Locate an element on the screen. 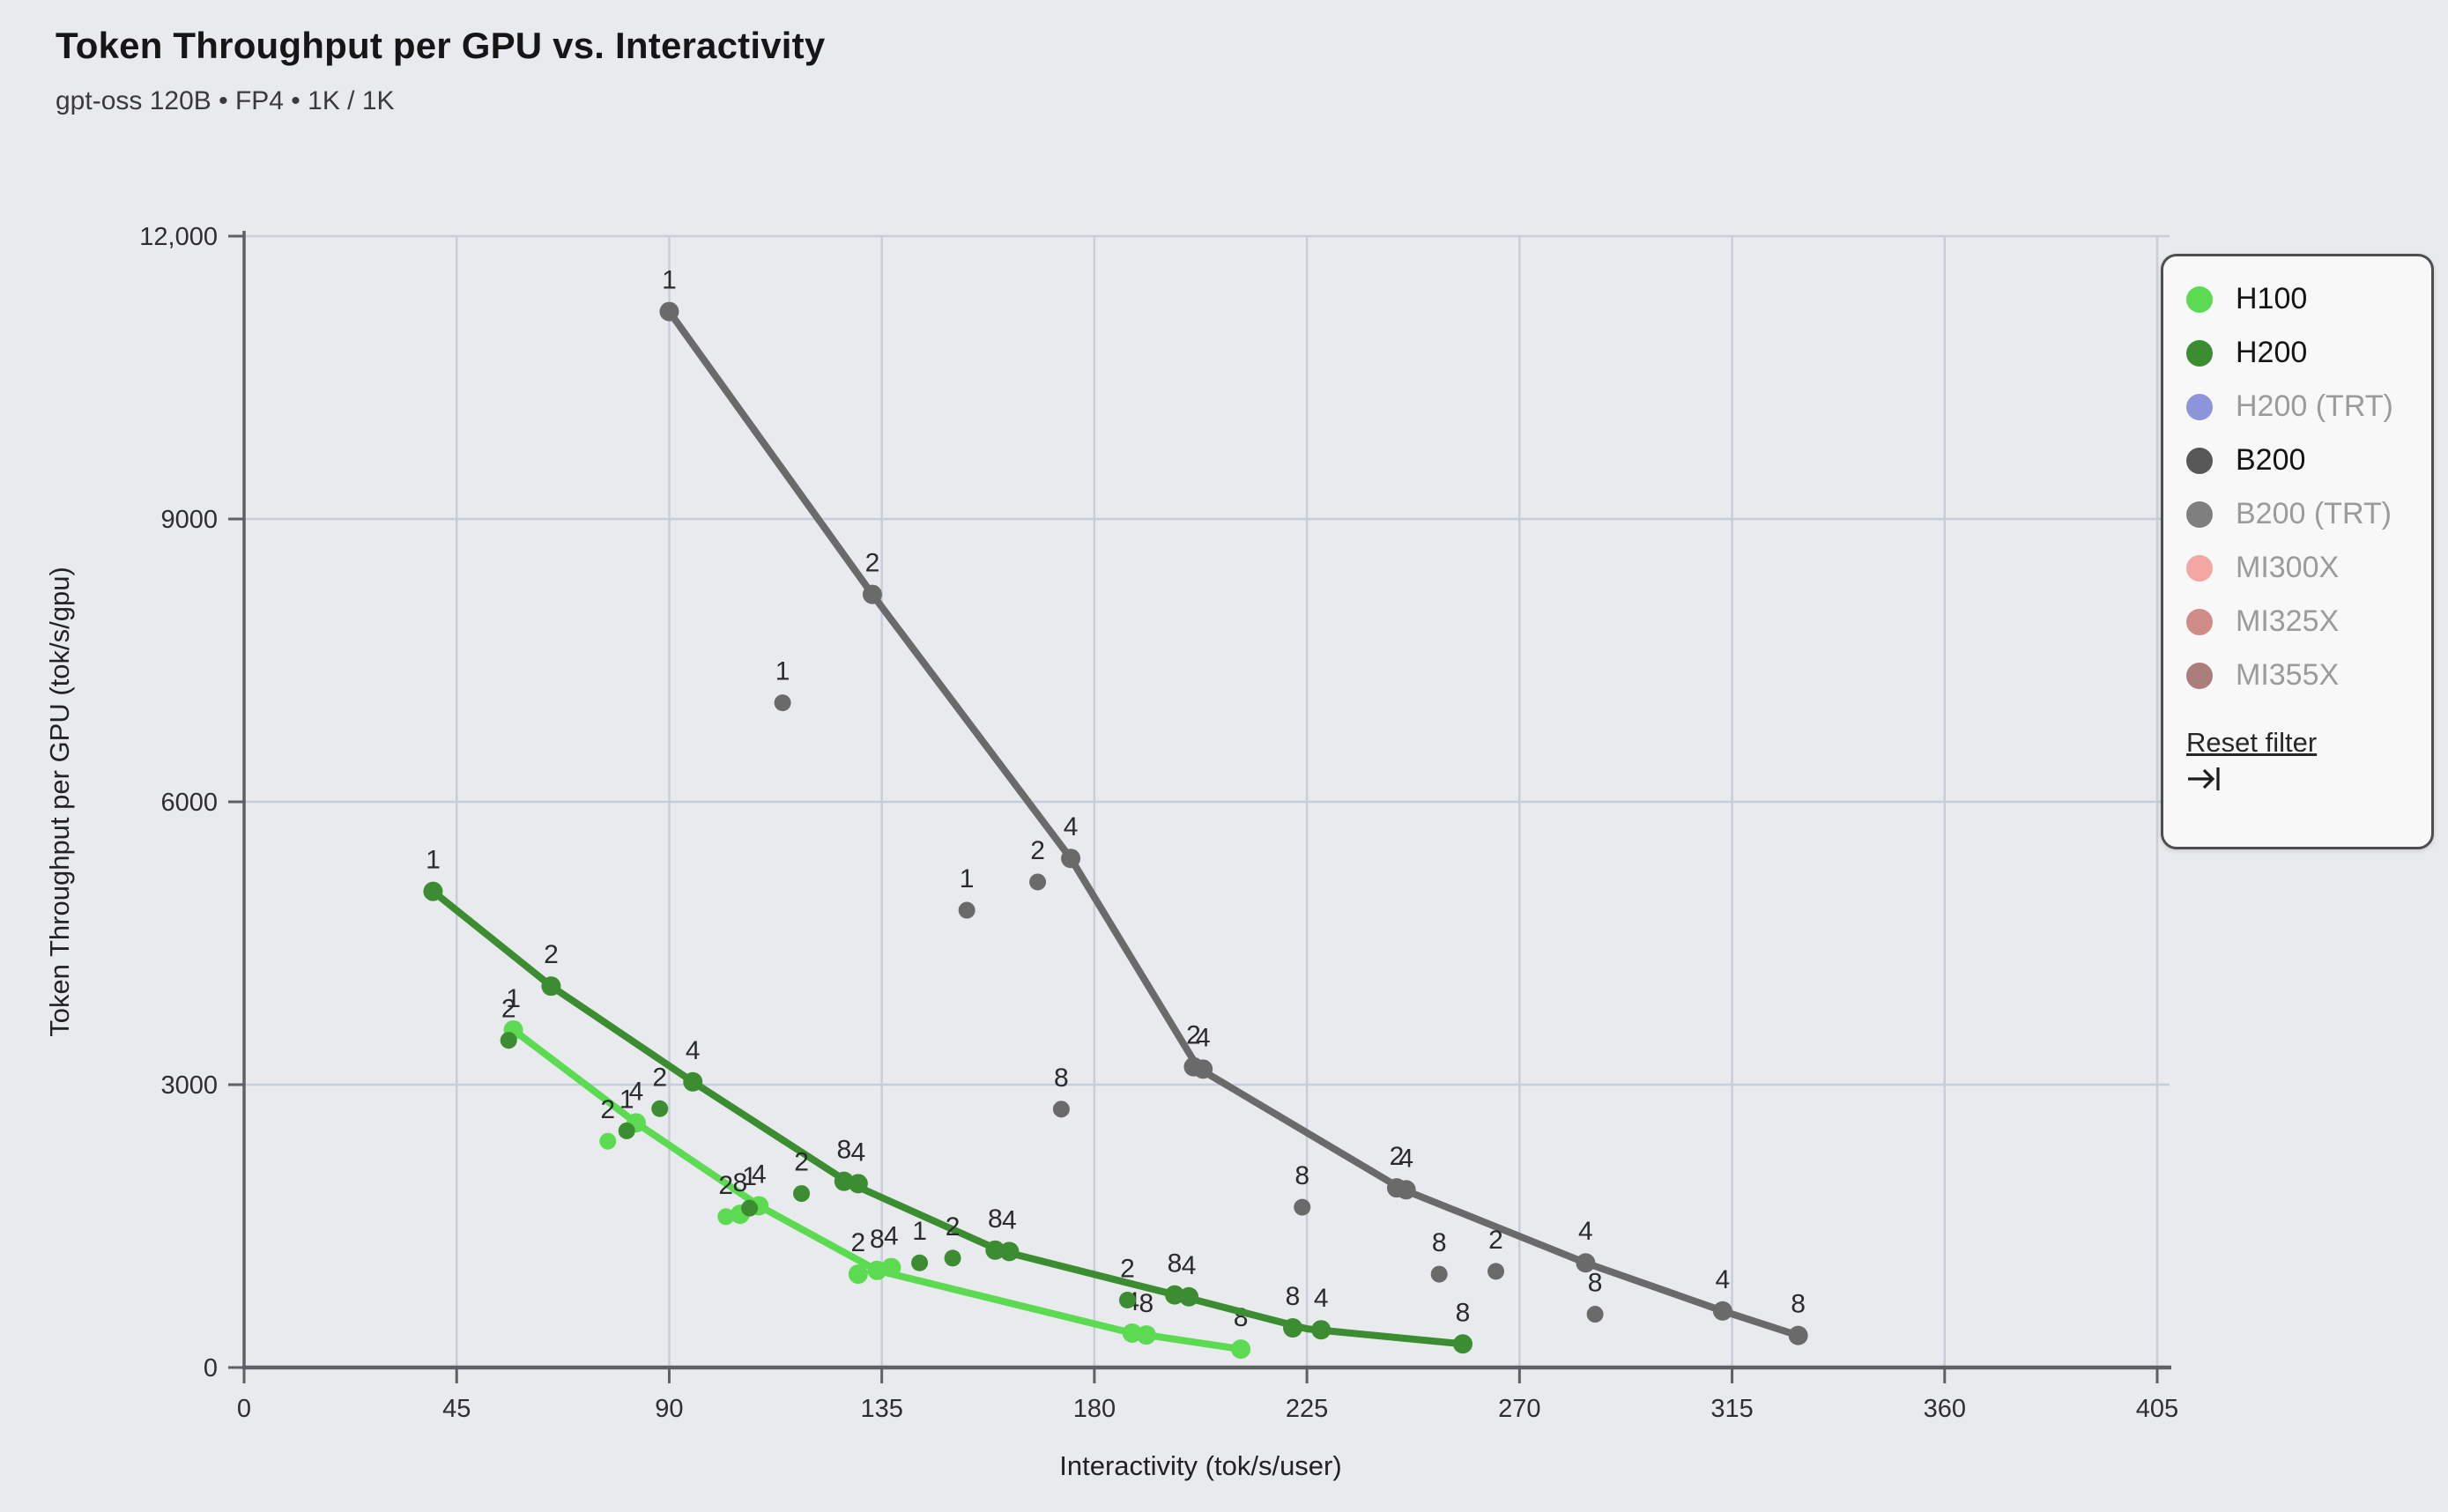  legend-item-h200: H200 is located at coordinates (2308, 353).